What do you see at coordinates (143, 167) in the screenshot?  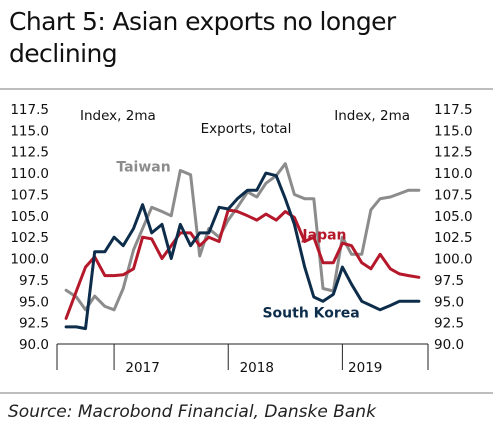 I see `series-label-taiwan: Taiwan` at bounding box center [143, 167].